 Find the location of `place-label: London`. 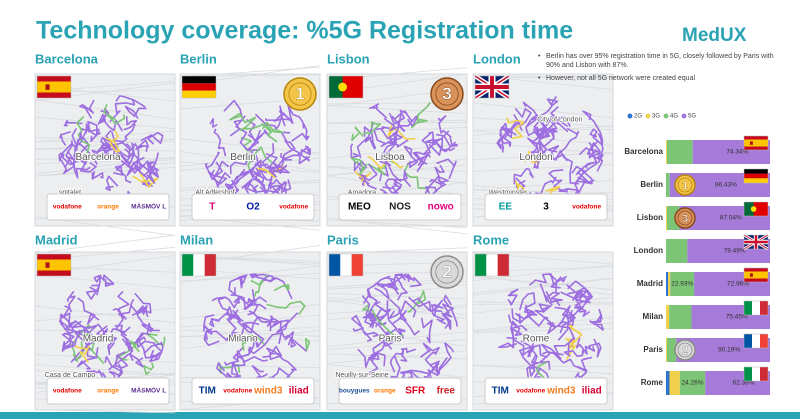

place-label: London is located at coordinates (535, 157).